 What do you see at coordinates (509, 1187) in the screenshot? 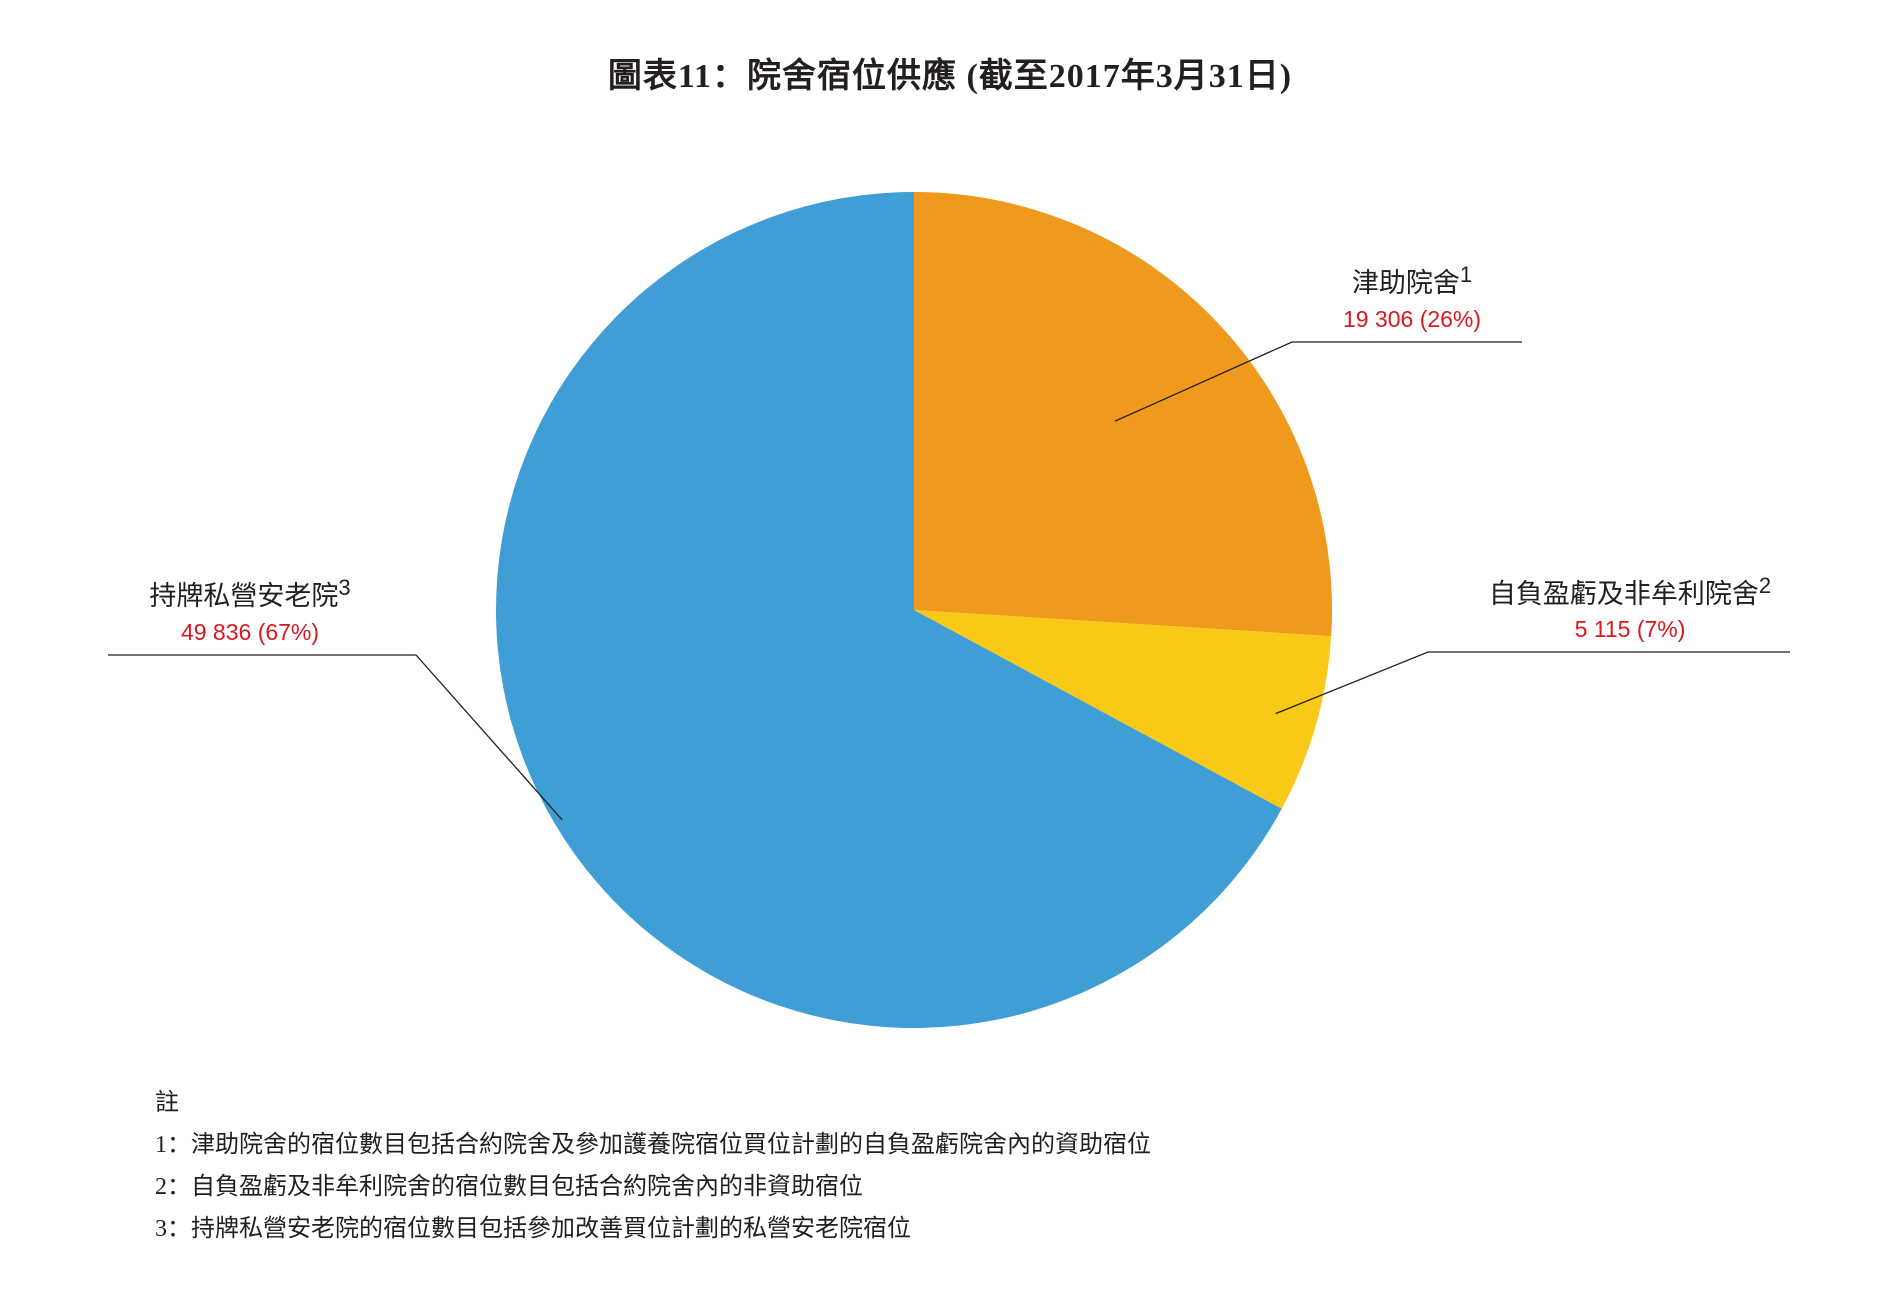
I see `note-2: 2：自負盈虧及非牟利院舍的宿位數目包括合約院舍內的非資助宿位` at bounding box center [509, 1187].